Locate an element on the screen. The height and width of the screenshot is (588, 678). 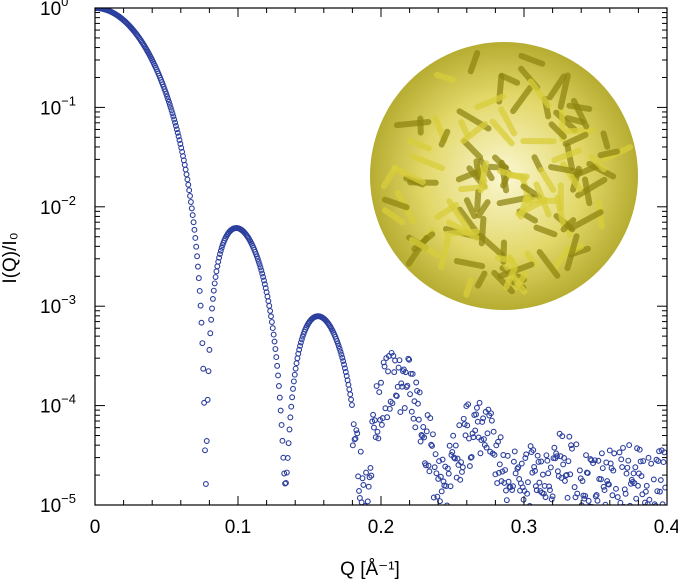
x-tick-label: 0.2 is located at coordinates (381, 527).